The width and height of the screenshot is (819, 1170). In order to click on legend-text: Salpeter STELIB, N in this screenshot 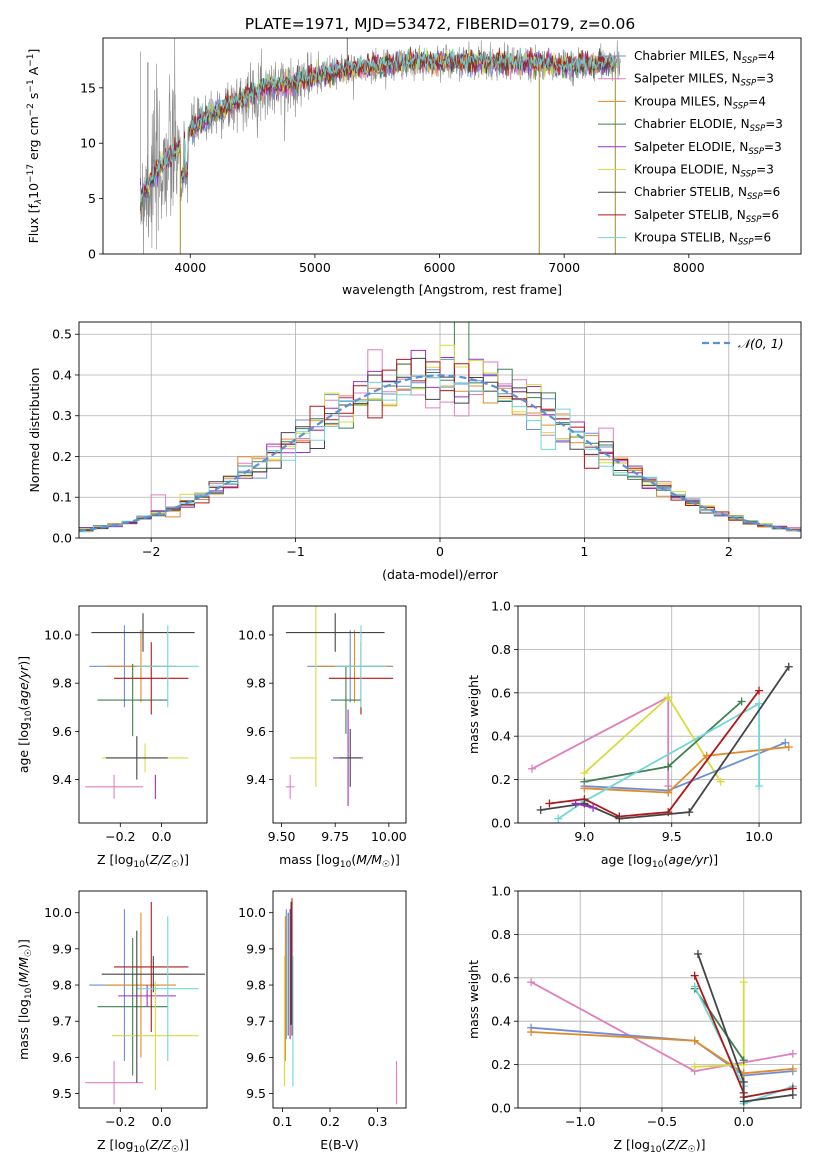, I will do `click(690, 215)`.